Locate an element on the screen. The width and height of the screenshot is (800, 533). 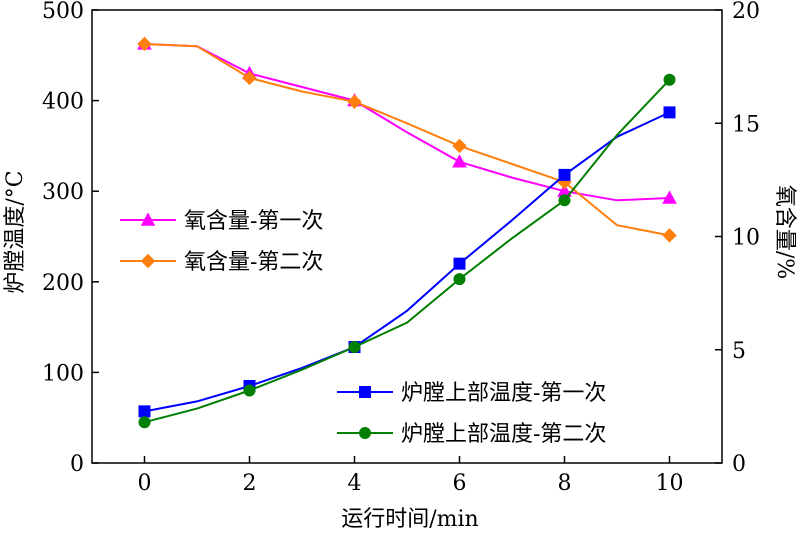
legend-item: 炉膛上部温度-第二次 is located at coordinates (471, 434).